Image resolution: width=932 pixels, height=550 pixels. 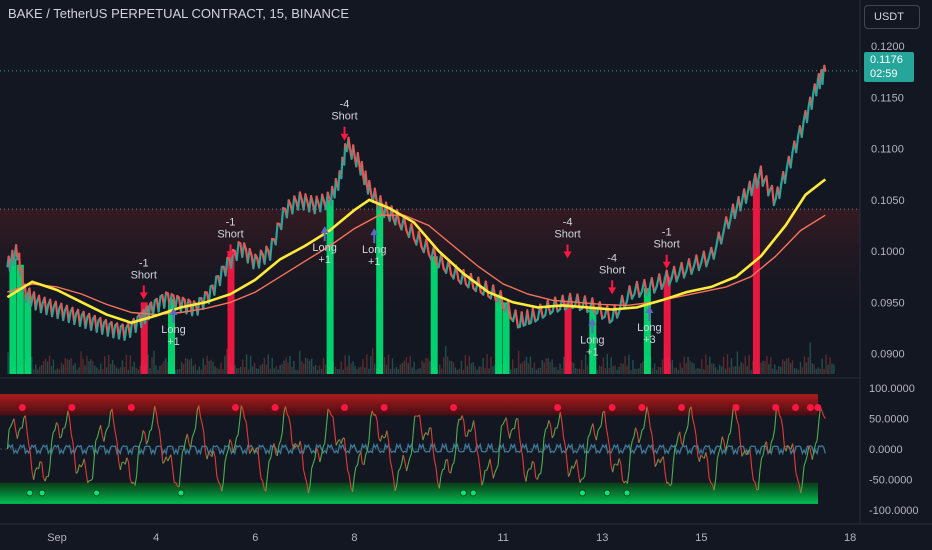 I want to click on oscillator-tick-label: 0.0000, so click(x=886, y=450).